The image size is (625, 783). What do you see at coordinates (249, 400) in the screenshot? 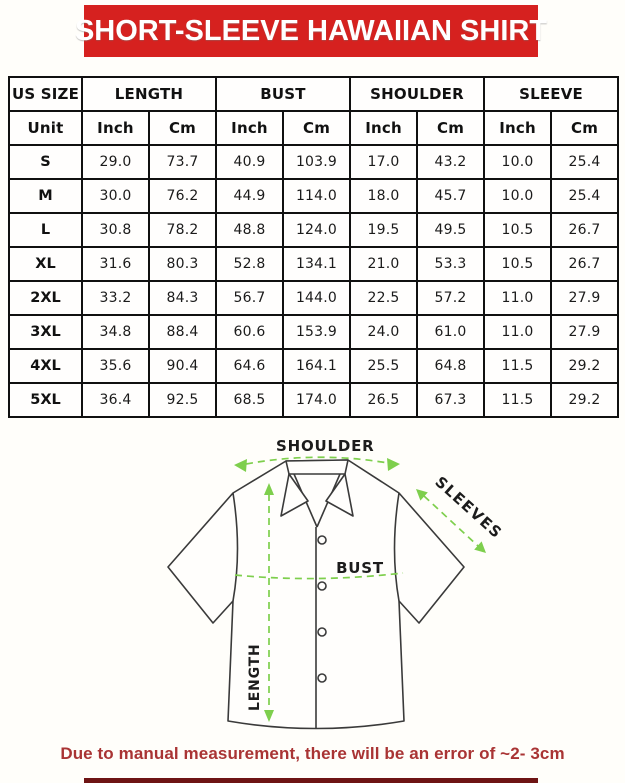
I see `value-cell: 68.5` at bounding box center [249, 400].